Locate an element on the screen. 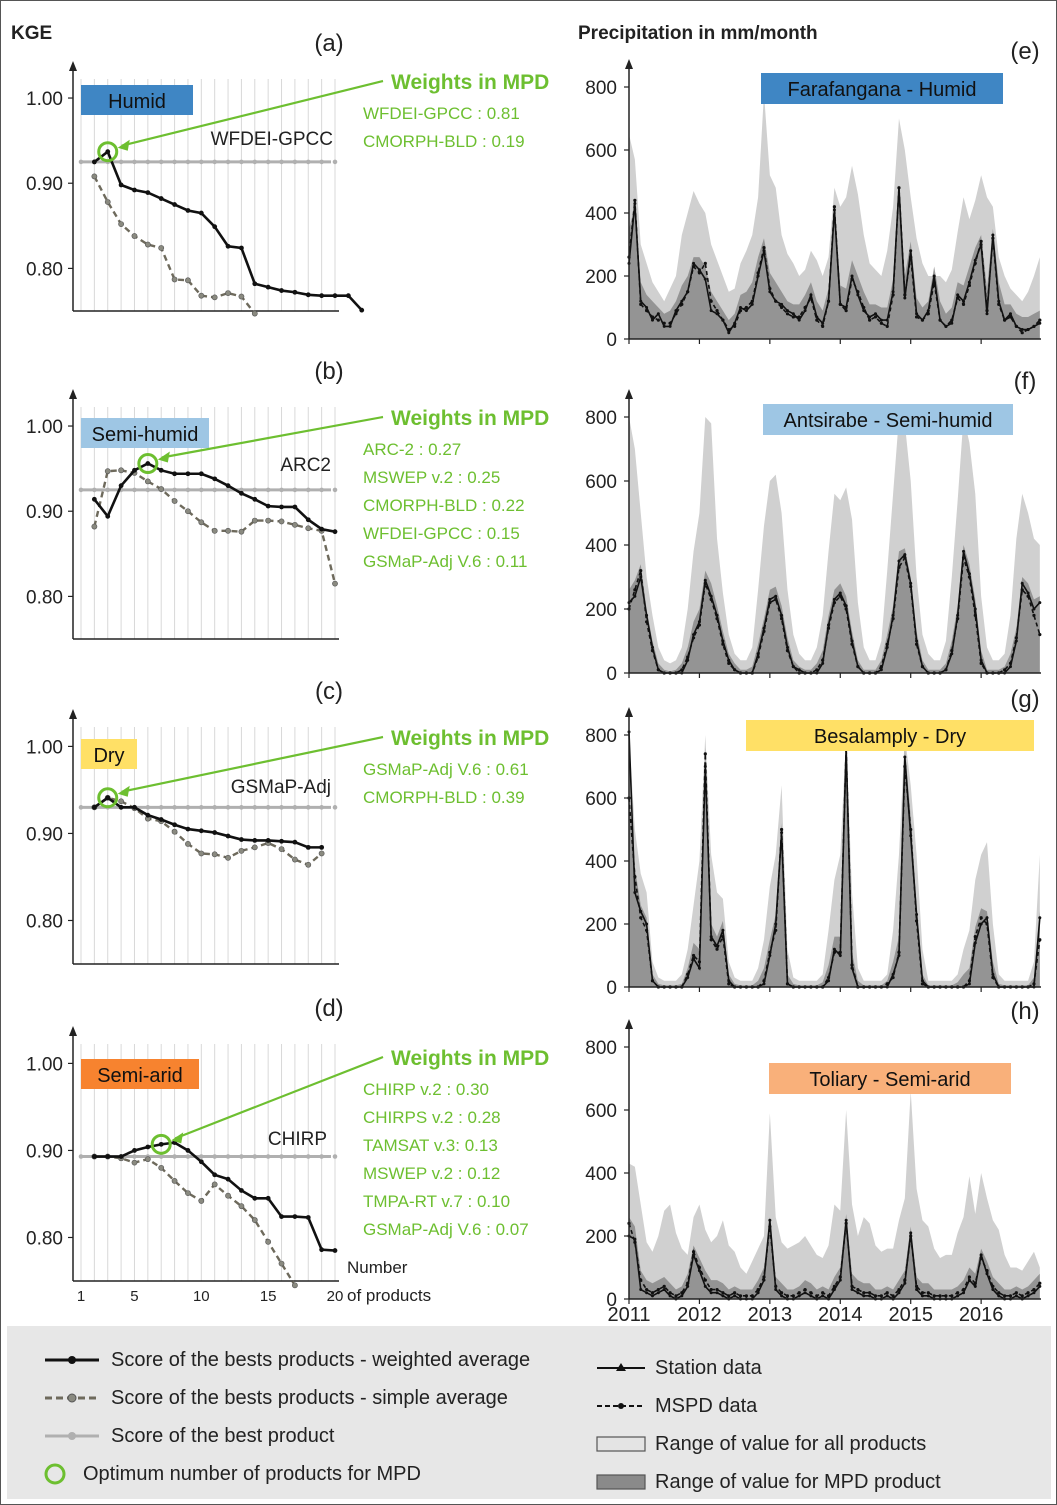 This screenshot has height=1505, width=1057. weight-entry: GSMaP-Adj V.6 : 0.11 is located at coordinates (445, 561).